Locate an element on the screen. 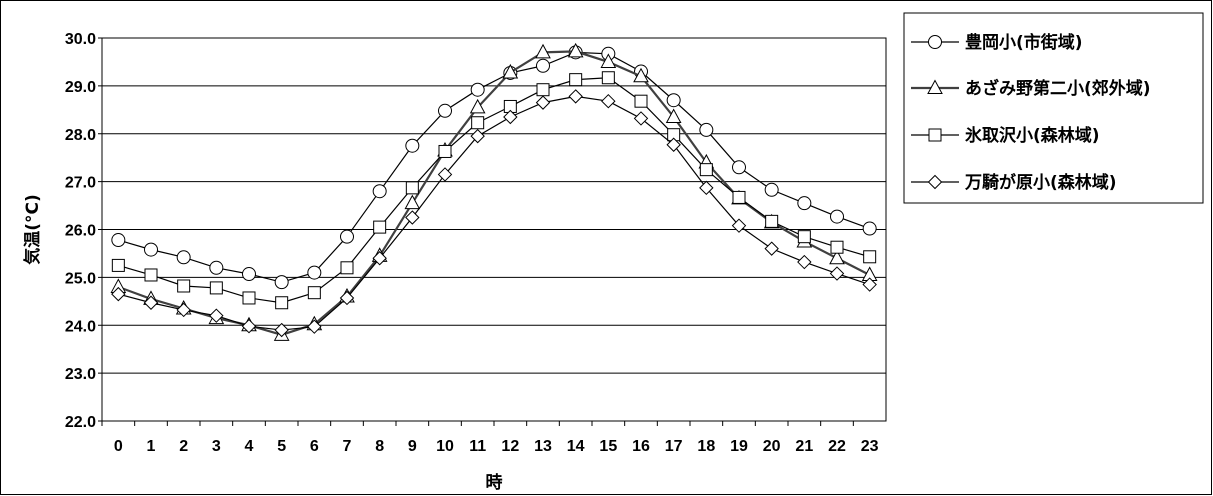 This screenshot has width=1213, height=496. x-tick-label: 17 is located at coordinates (674, 446).